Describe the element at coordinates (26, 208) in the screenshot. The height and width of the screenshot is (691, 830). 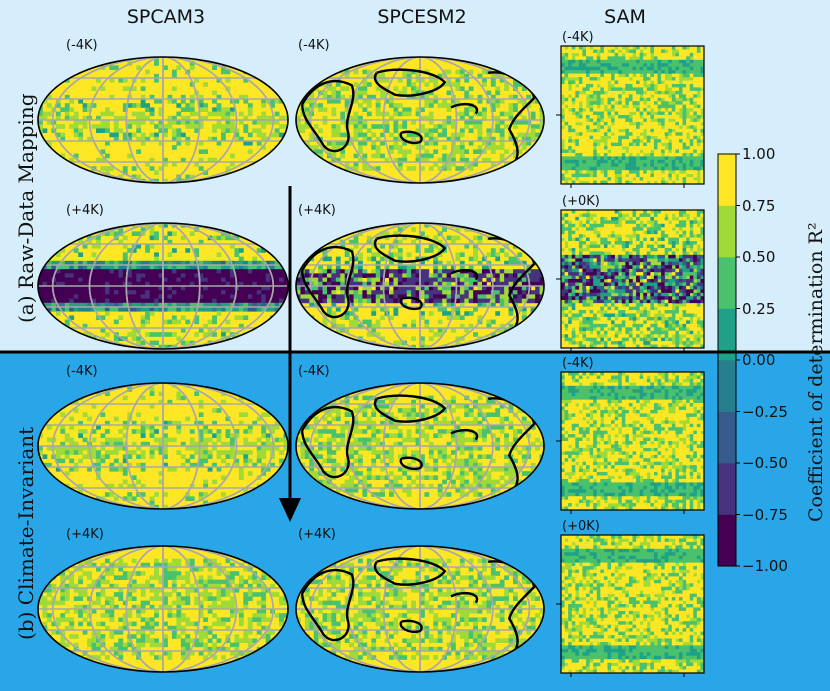
I see `row-label-raw-data-mapping: (a) Raw-Data Mapping` at that location.